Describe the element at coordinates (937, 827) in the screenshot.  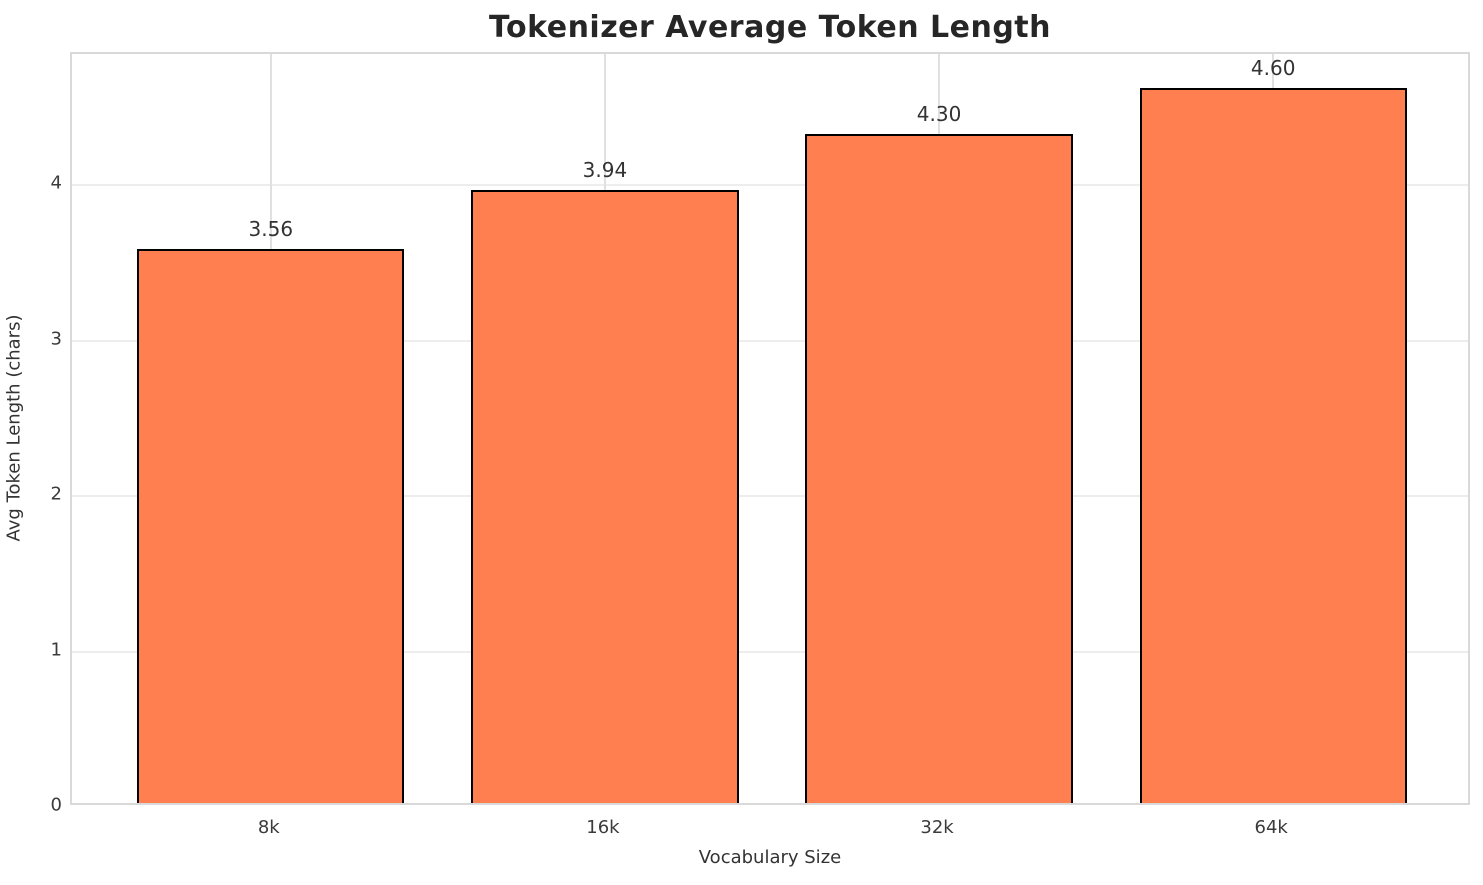
I see `xtick-label-32k: 32k` at that location.